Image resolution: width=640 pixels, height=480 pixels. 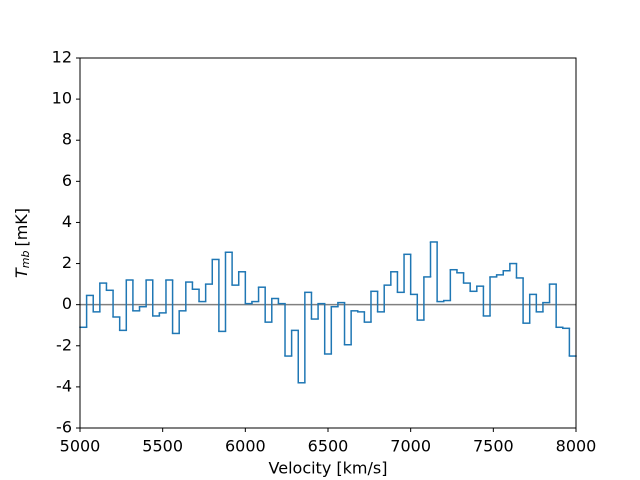 I want to click on y-tick-label: -6, so click(x=64, y=427).